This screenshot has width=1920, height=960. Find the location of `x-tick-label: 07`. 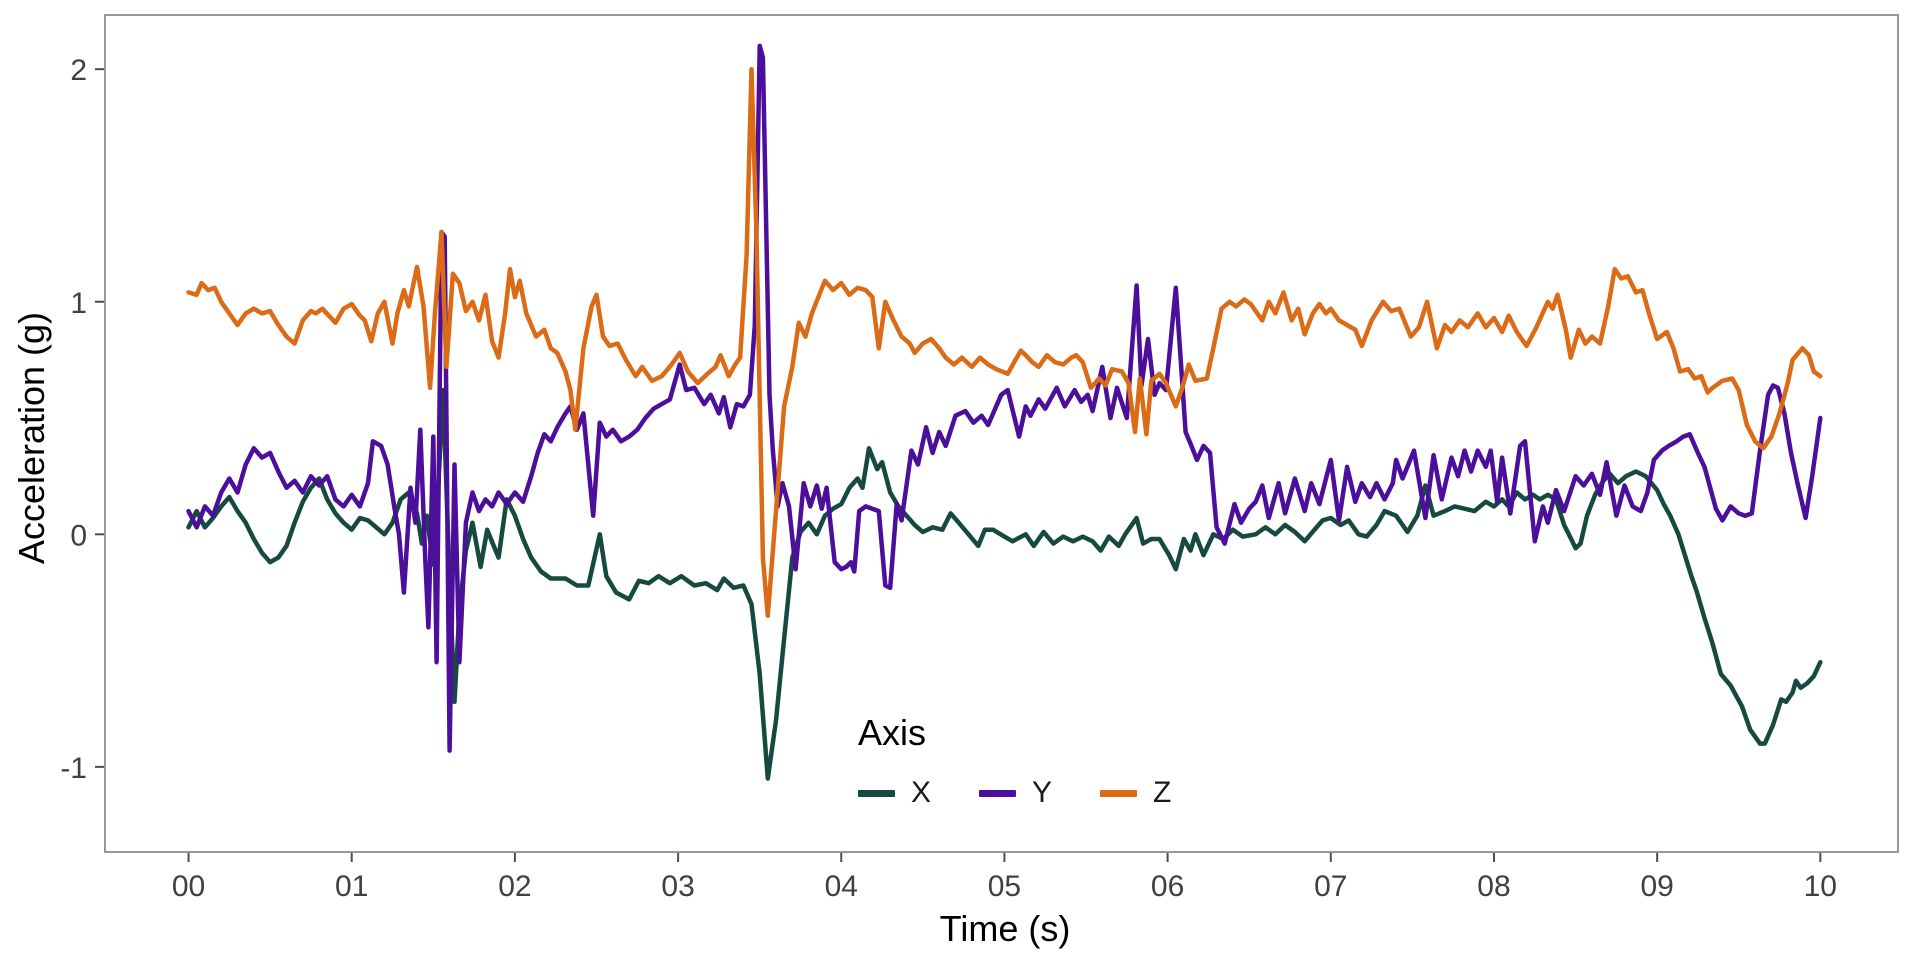

x-tick-label: 07 is located at coordinates (1330, 886).